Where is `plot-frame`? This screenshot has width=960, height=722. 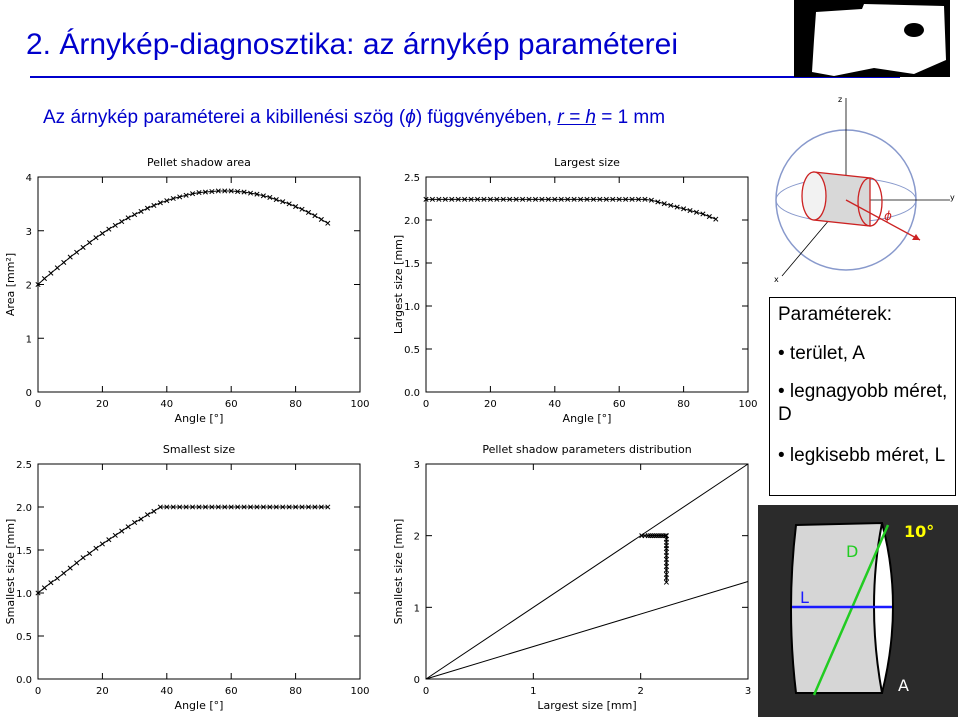 plot-frame is located at coordinates (199, 571).